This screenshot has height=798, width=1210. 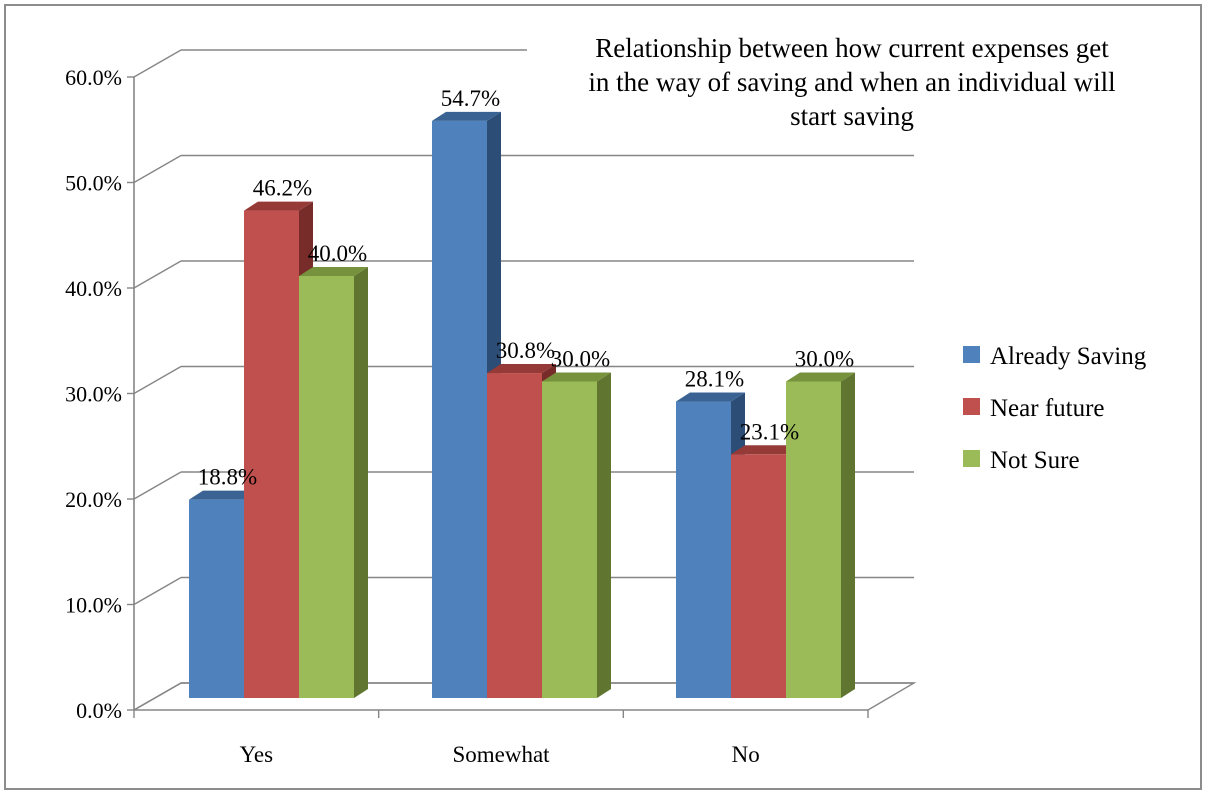 What do you see at coordinates (1035, 460) in the screenshot?
I see `legend-label: Not Sure` at bounding box center [1035, 460].